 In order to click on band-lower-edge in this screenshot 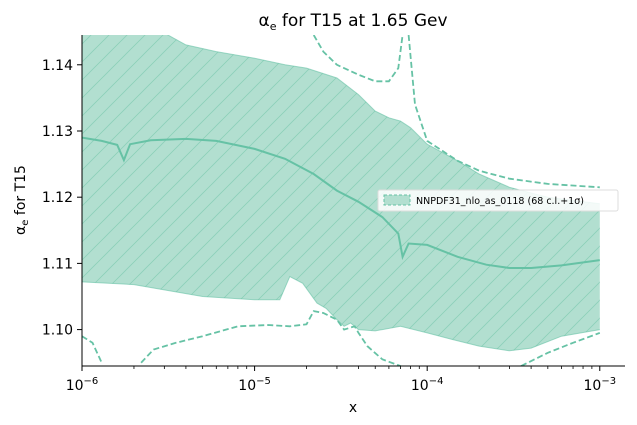, I will do `click(341, 313)`.